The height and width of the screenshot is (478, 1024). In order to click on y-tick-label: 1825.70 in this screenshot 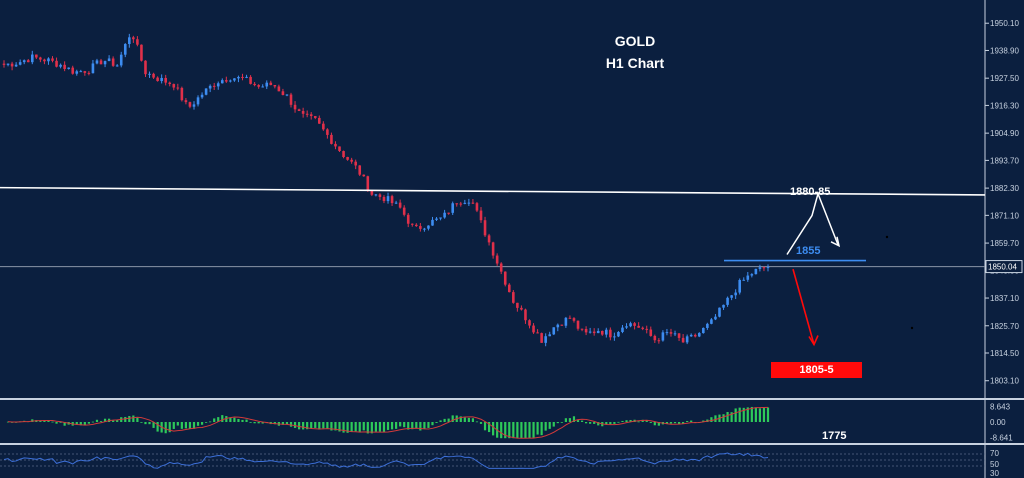, I will do `click(1004, 326)`.